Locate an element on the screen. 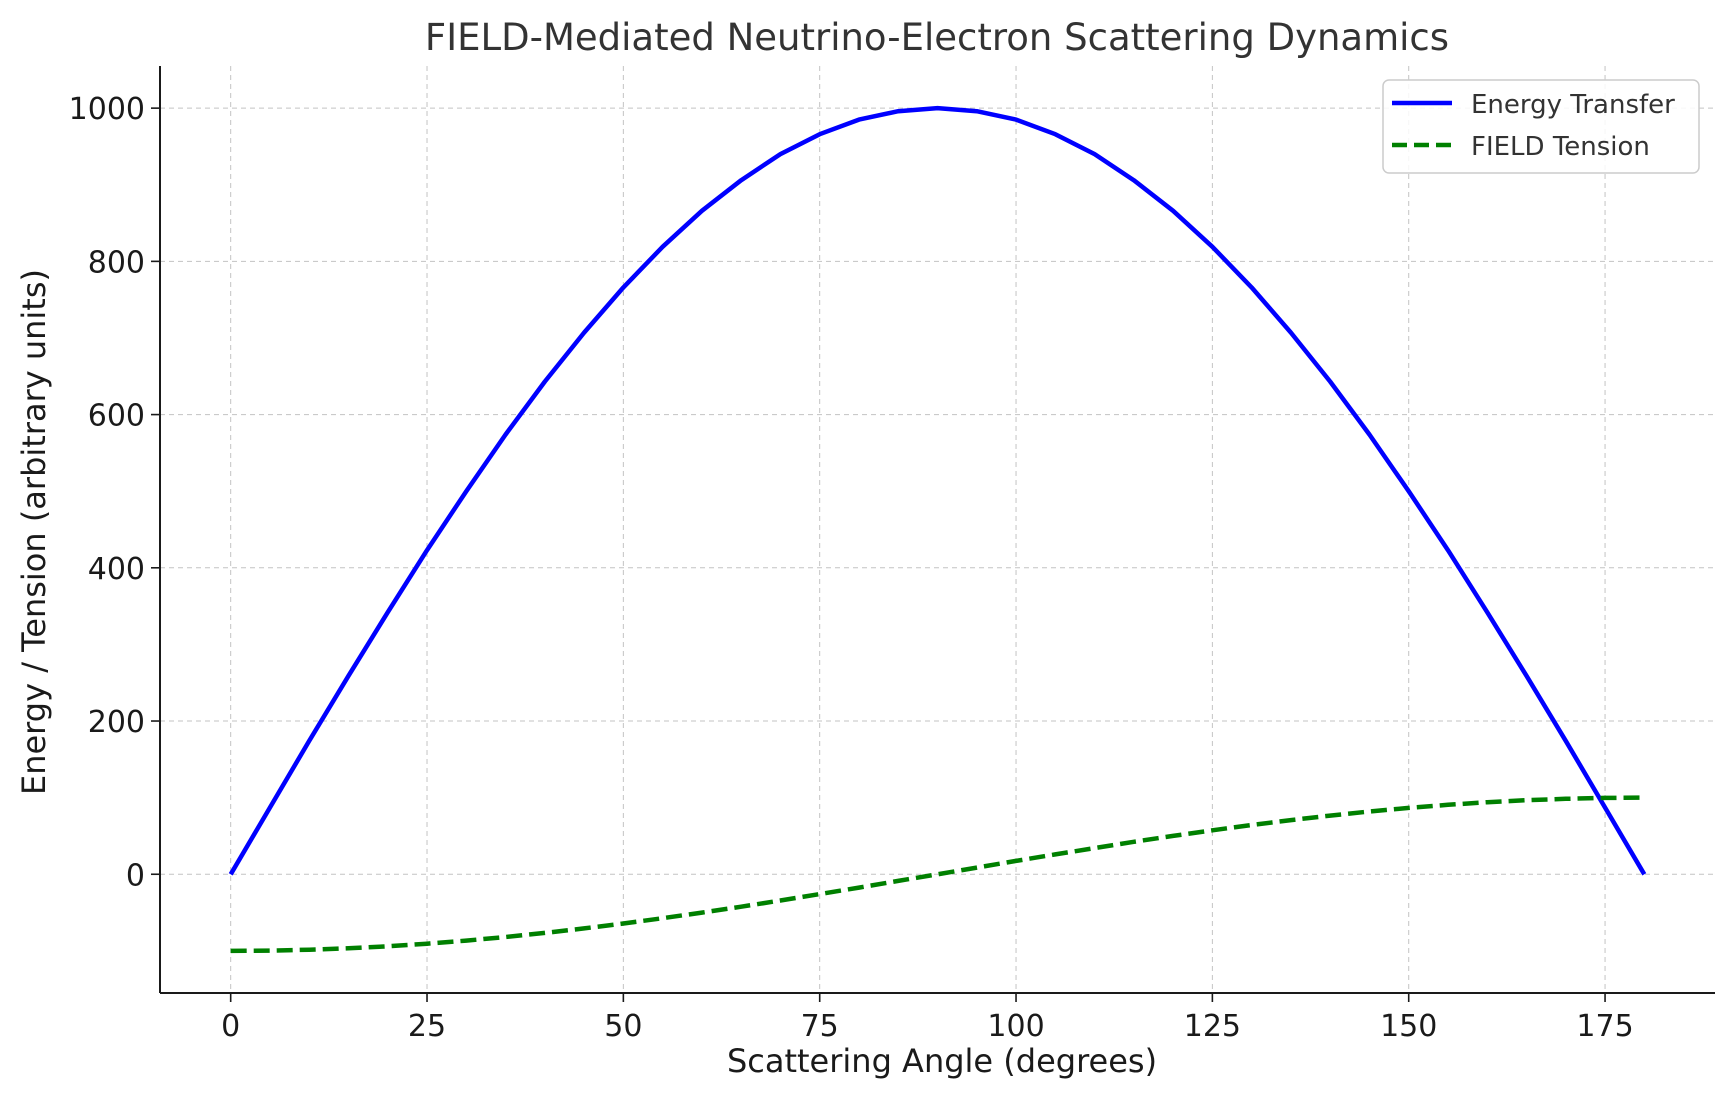  x-tick-label: 125 is located at coordinates (1212, 1026).